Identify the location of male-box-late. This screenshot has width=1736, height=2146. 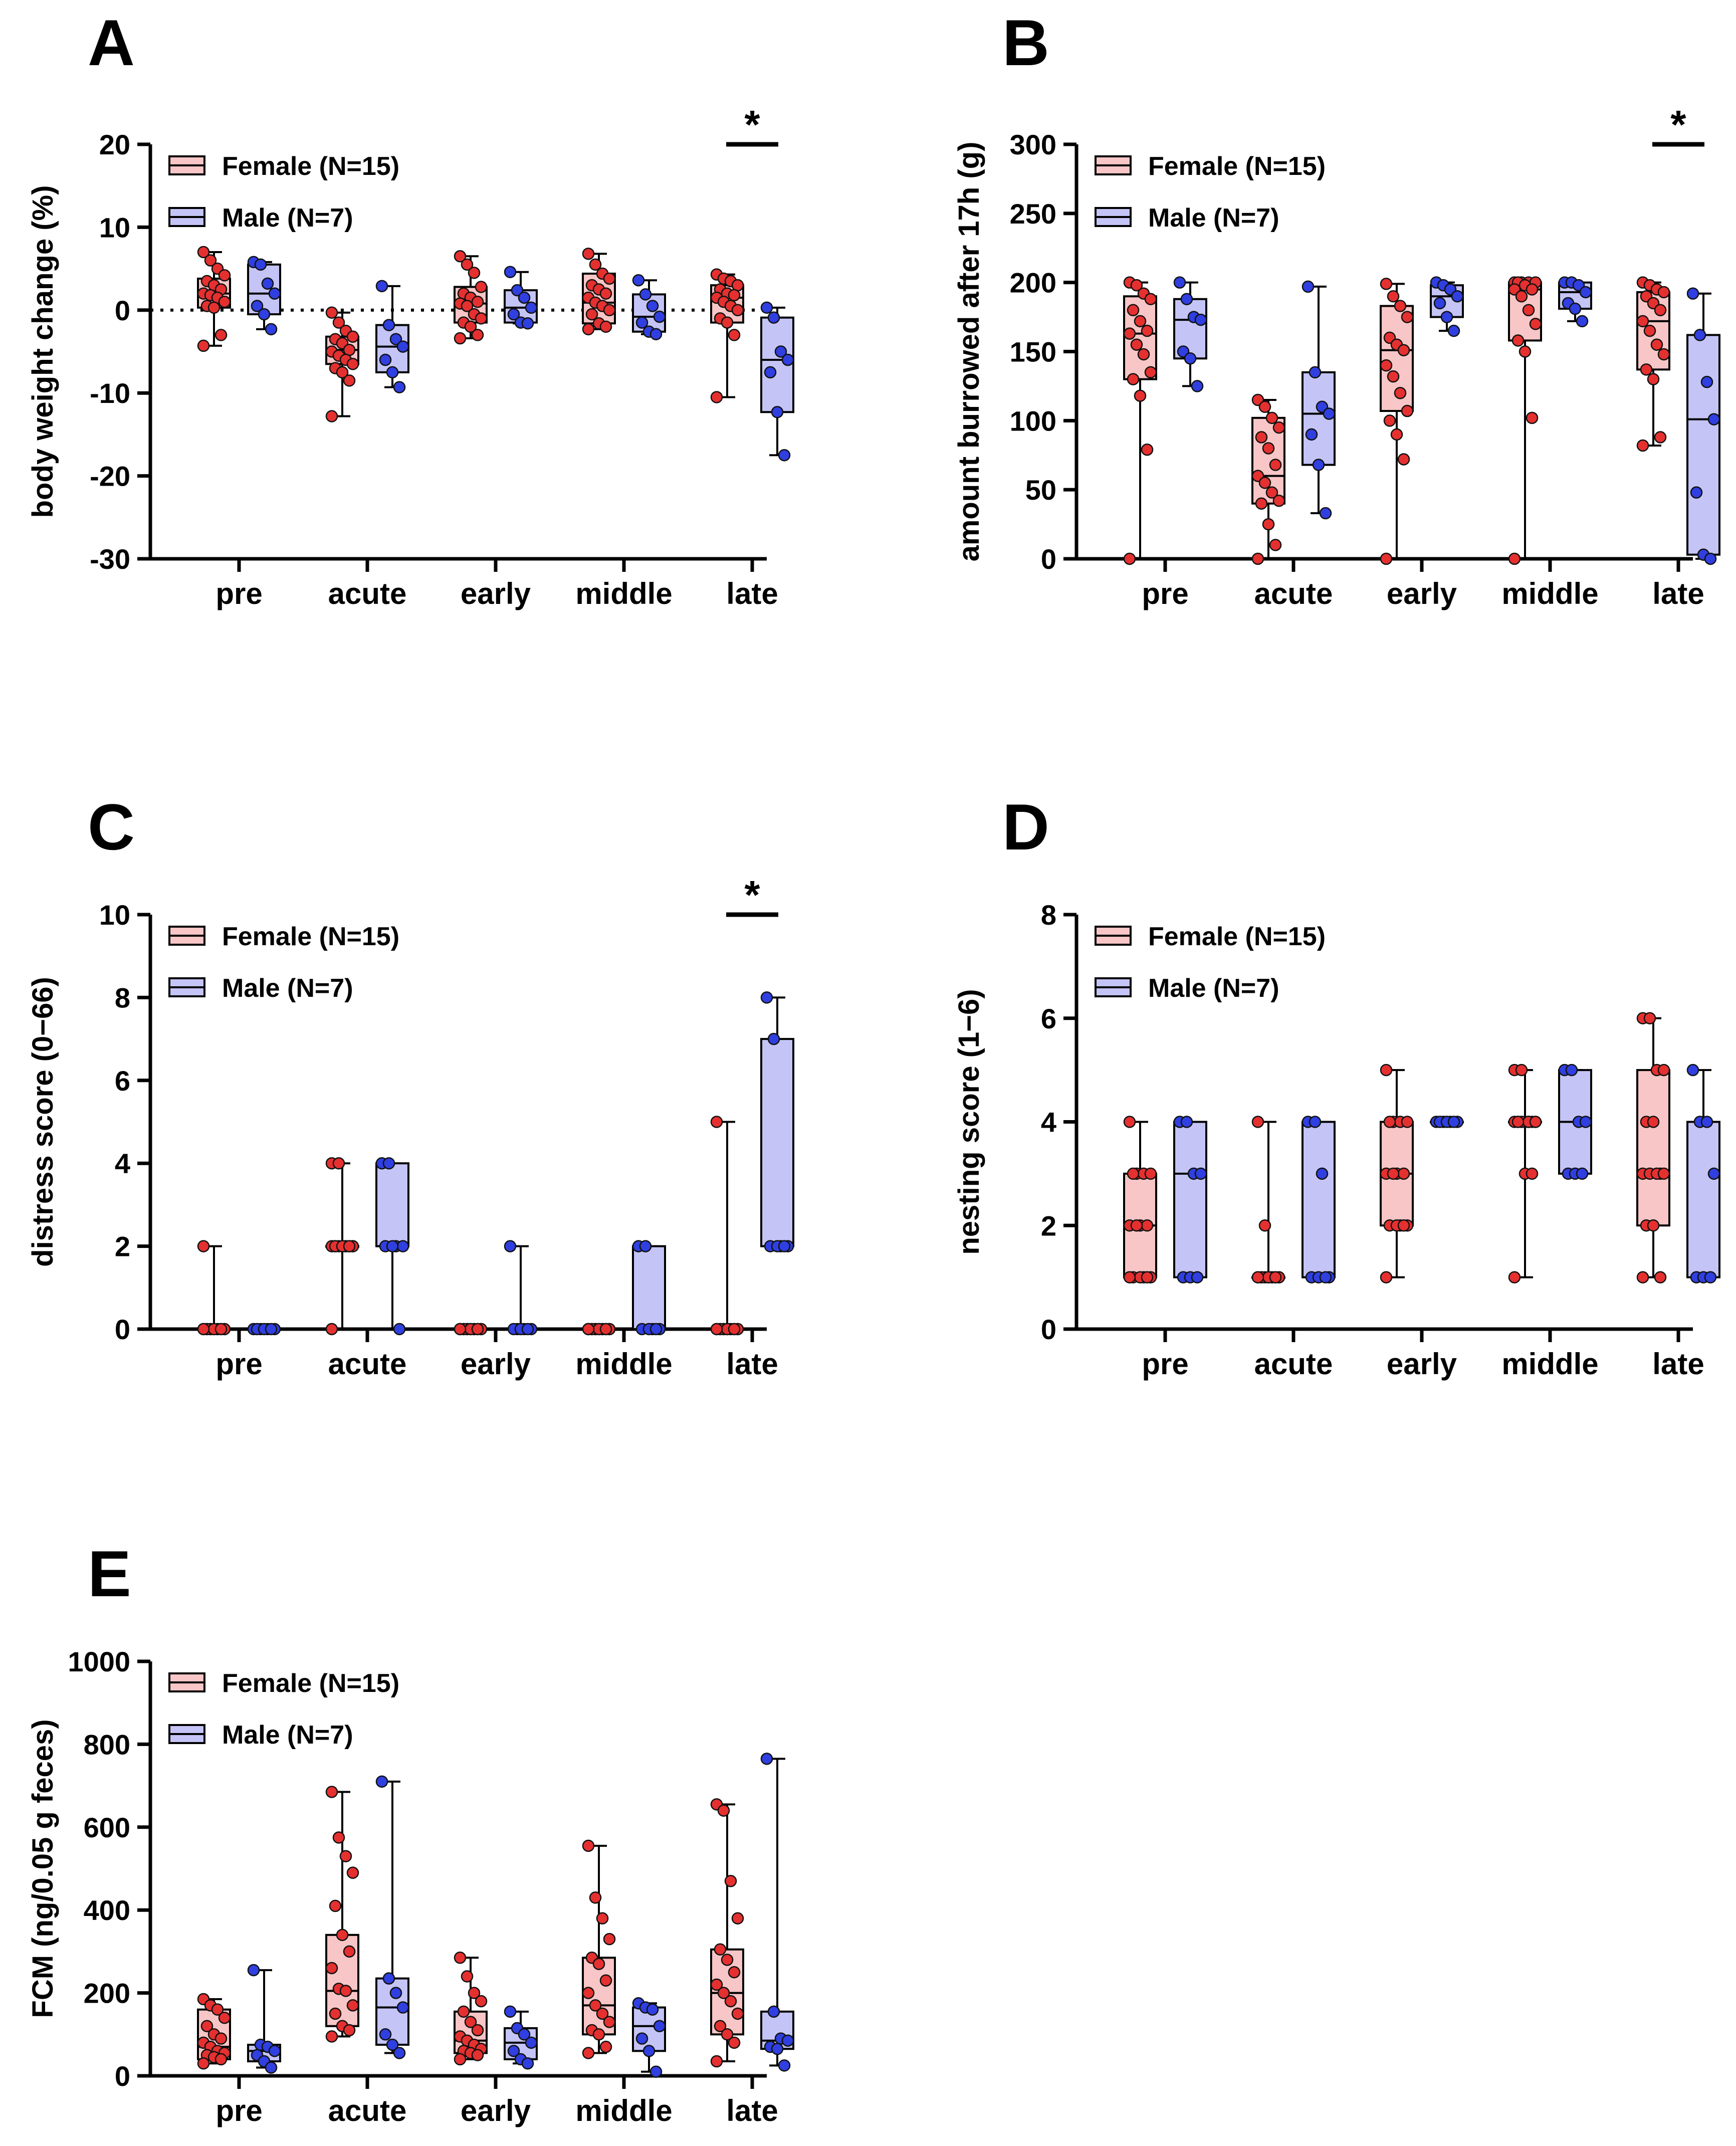
(1703, 426).